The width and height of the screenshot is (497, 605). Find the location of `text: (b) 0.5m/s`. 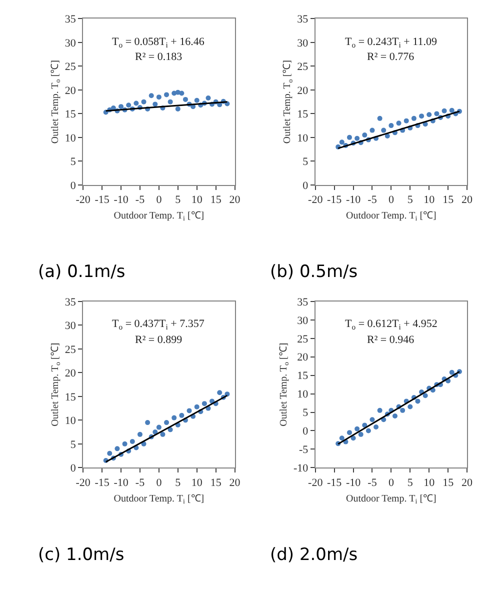

text: (b) 0.5m/s is located at coordinates (314, 272).